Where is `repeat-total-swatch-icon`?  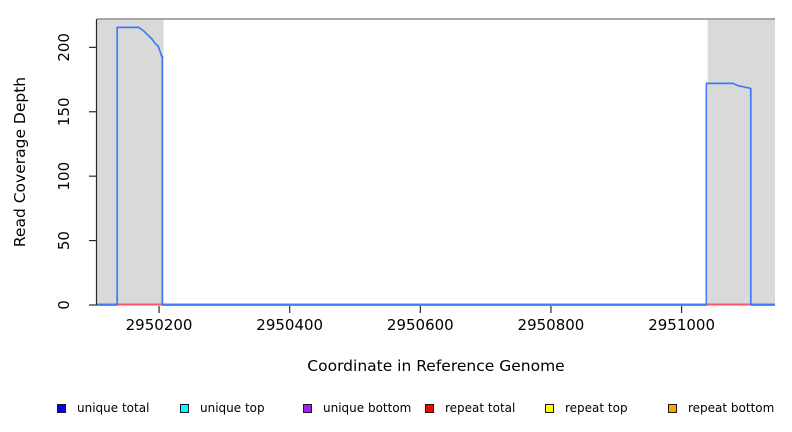
repeat-total-swatch-icon is located at coordinates (429, 408).